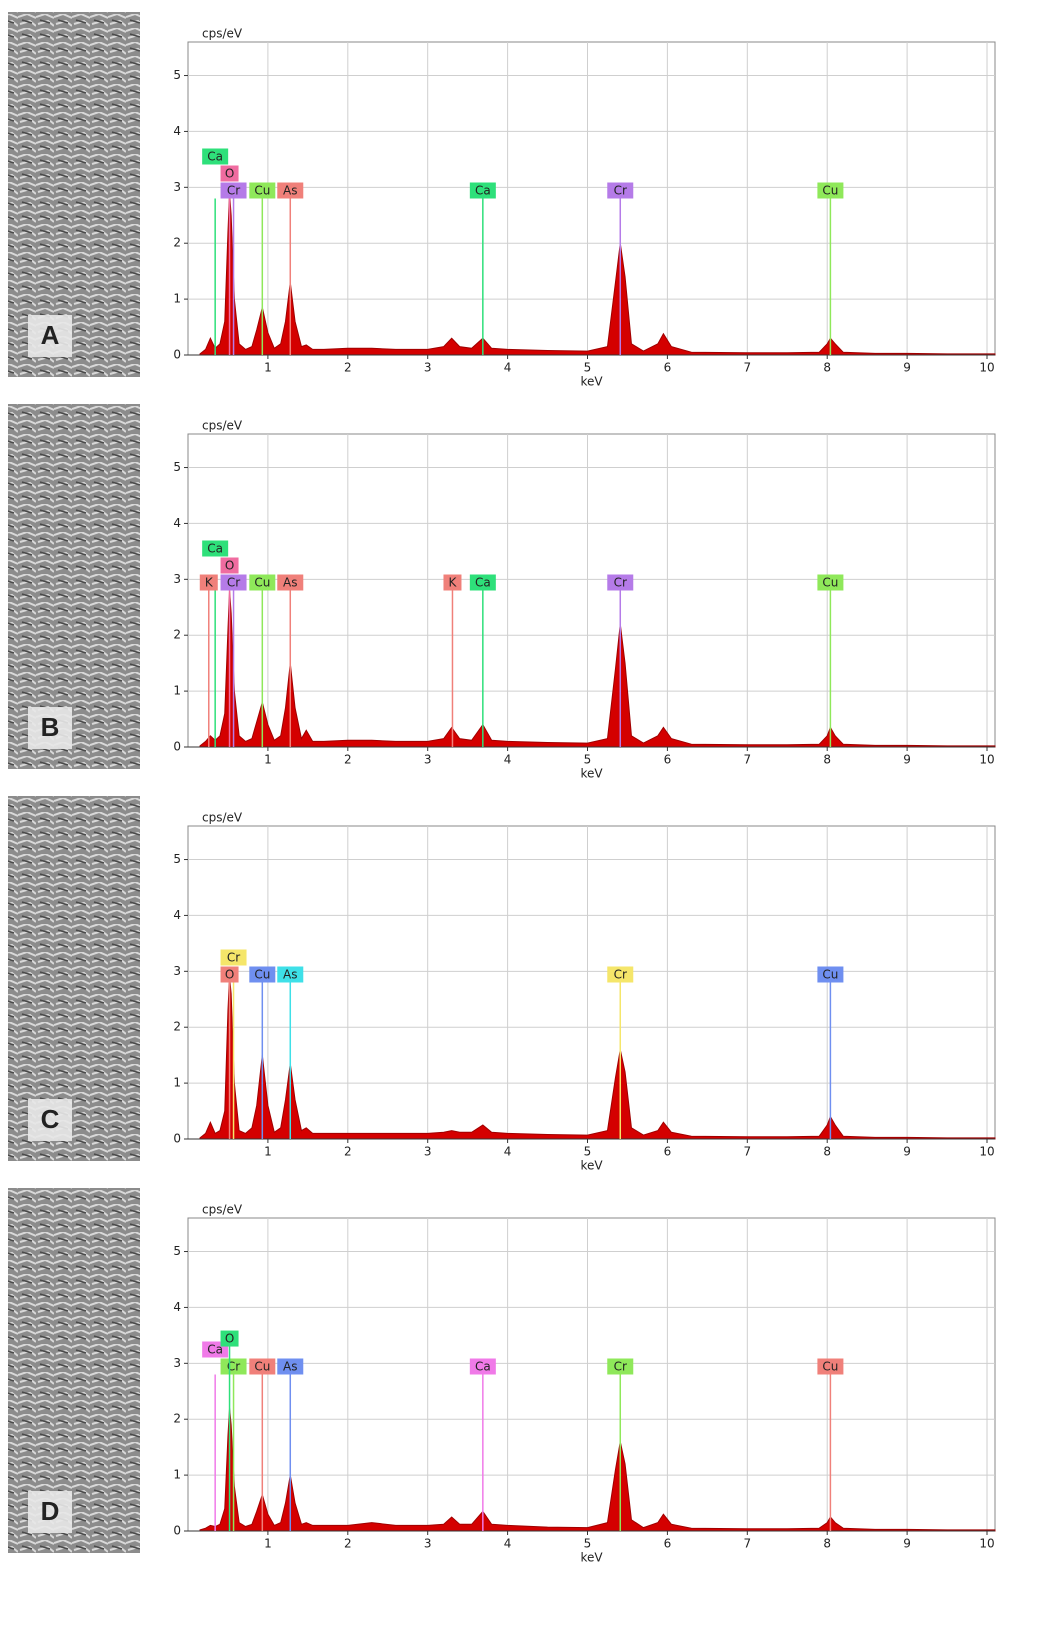 The height and width of the screenshot is (1639, 1047). What do you see at coordinates (177, 1251) in the screenshot?
I see `y-tick-label: 5` at bounding box center [177, 1251].